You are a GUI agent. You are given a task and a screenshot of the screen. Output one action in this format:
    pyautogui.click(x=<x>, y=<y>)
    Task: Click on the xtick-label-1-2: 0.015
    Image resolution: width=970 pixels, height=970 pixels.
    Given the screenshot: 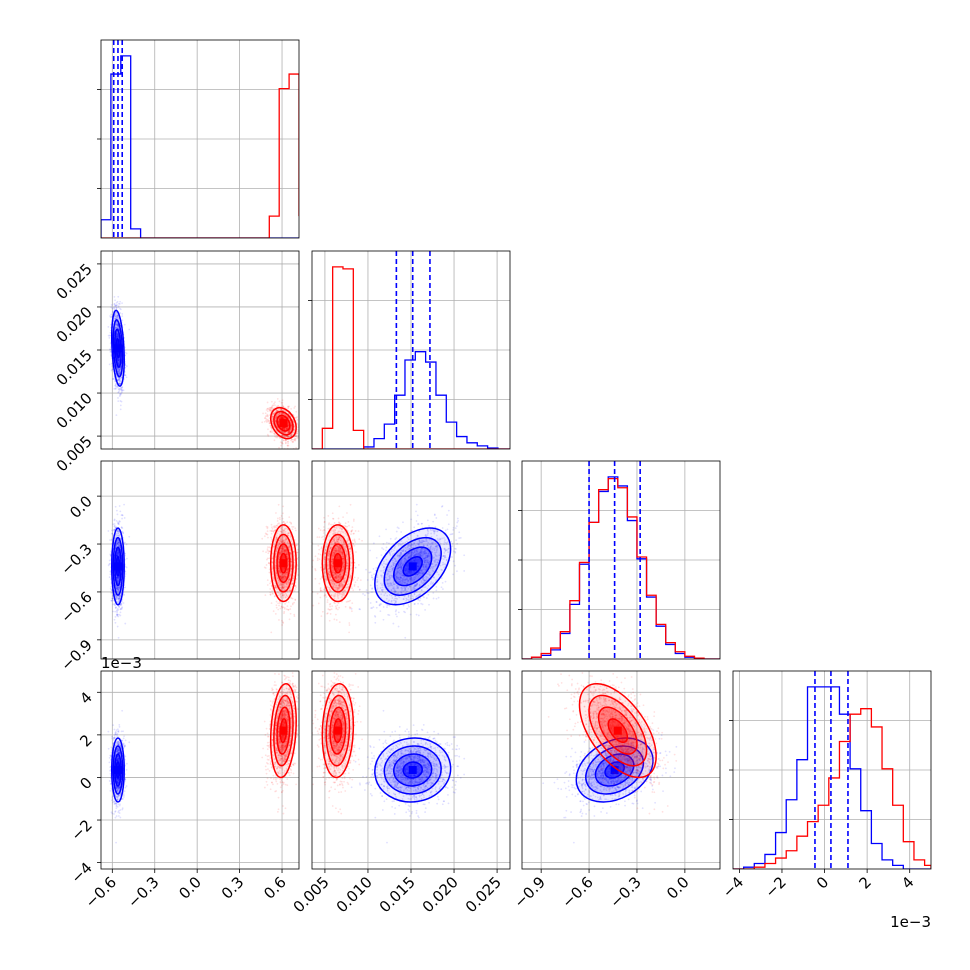 What is the action you would take?
    pyautogui.click(x=397, y=894)
    